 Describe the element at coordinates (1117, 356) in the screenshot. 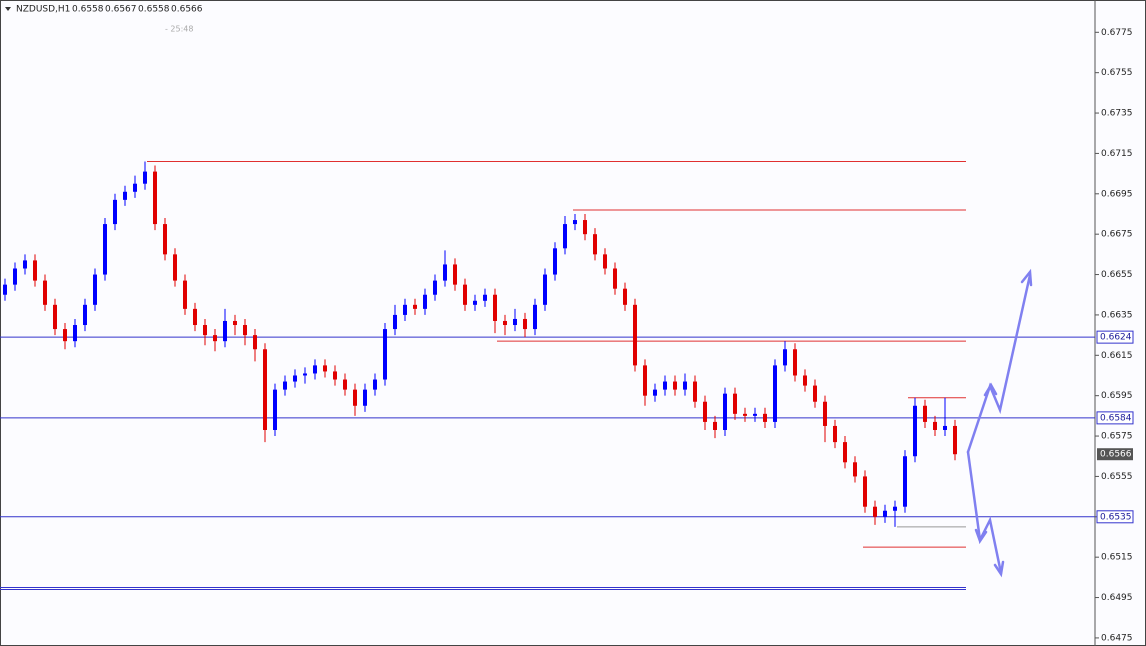

I see `y-tick-label: 0.6615` at that location.